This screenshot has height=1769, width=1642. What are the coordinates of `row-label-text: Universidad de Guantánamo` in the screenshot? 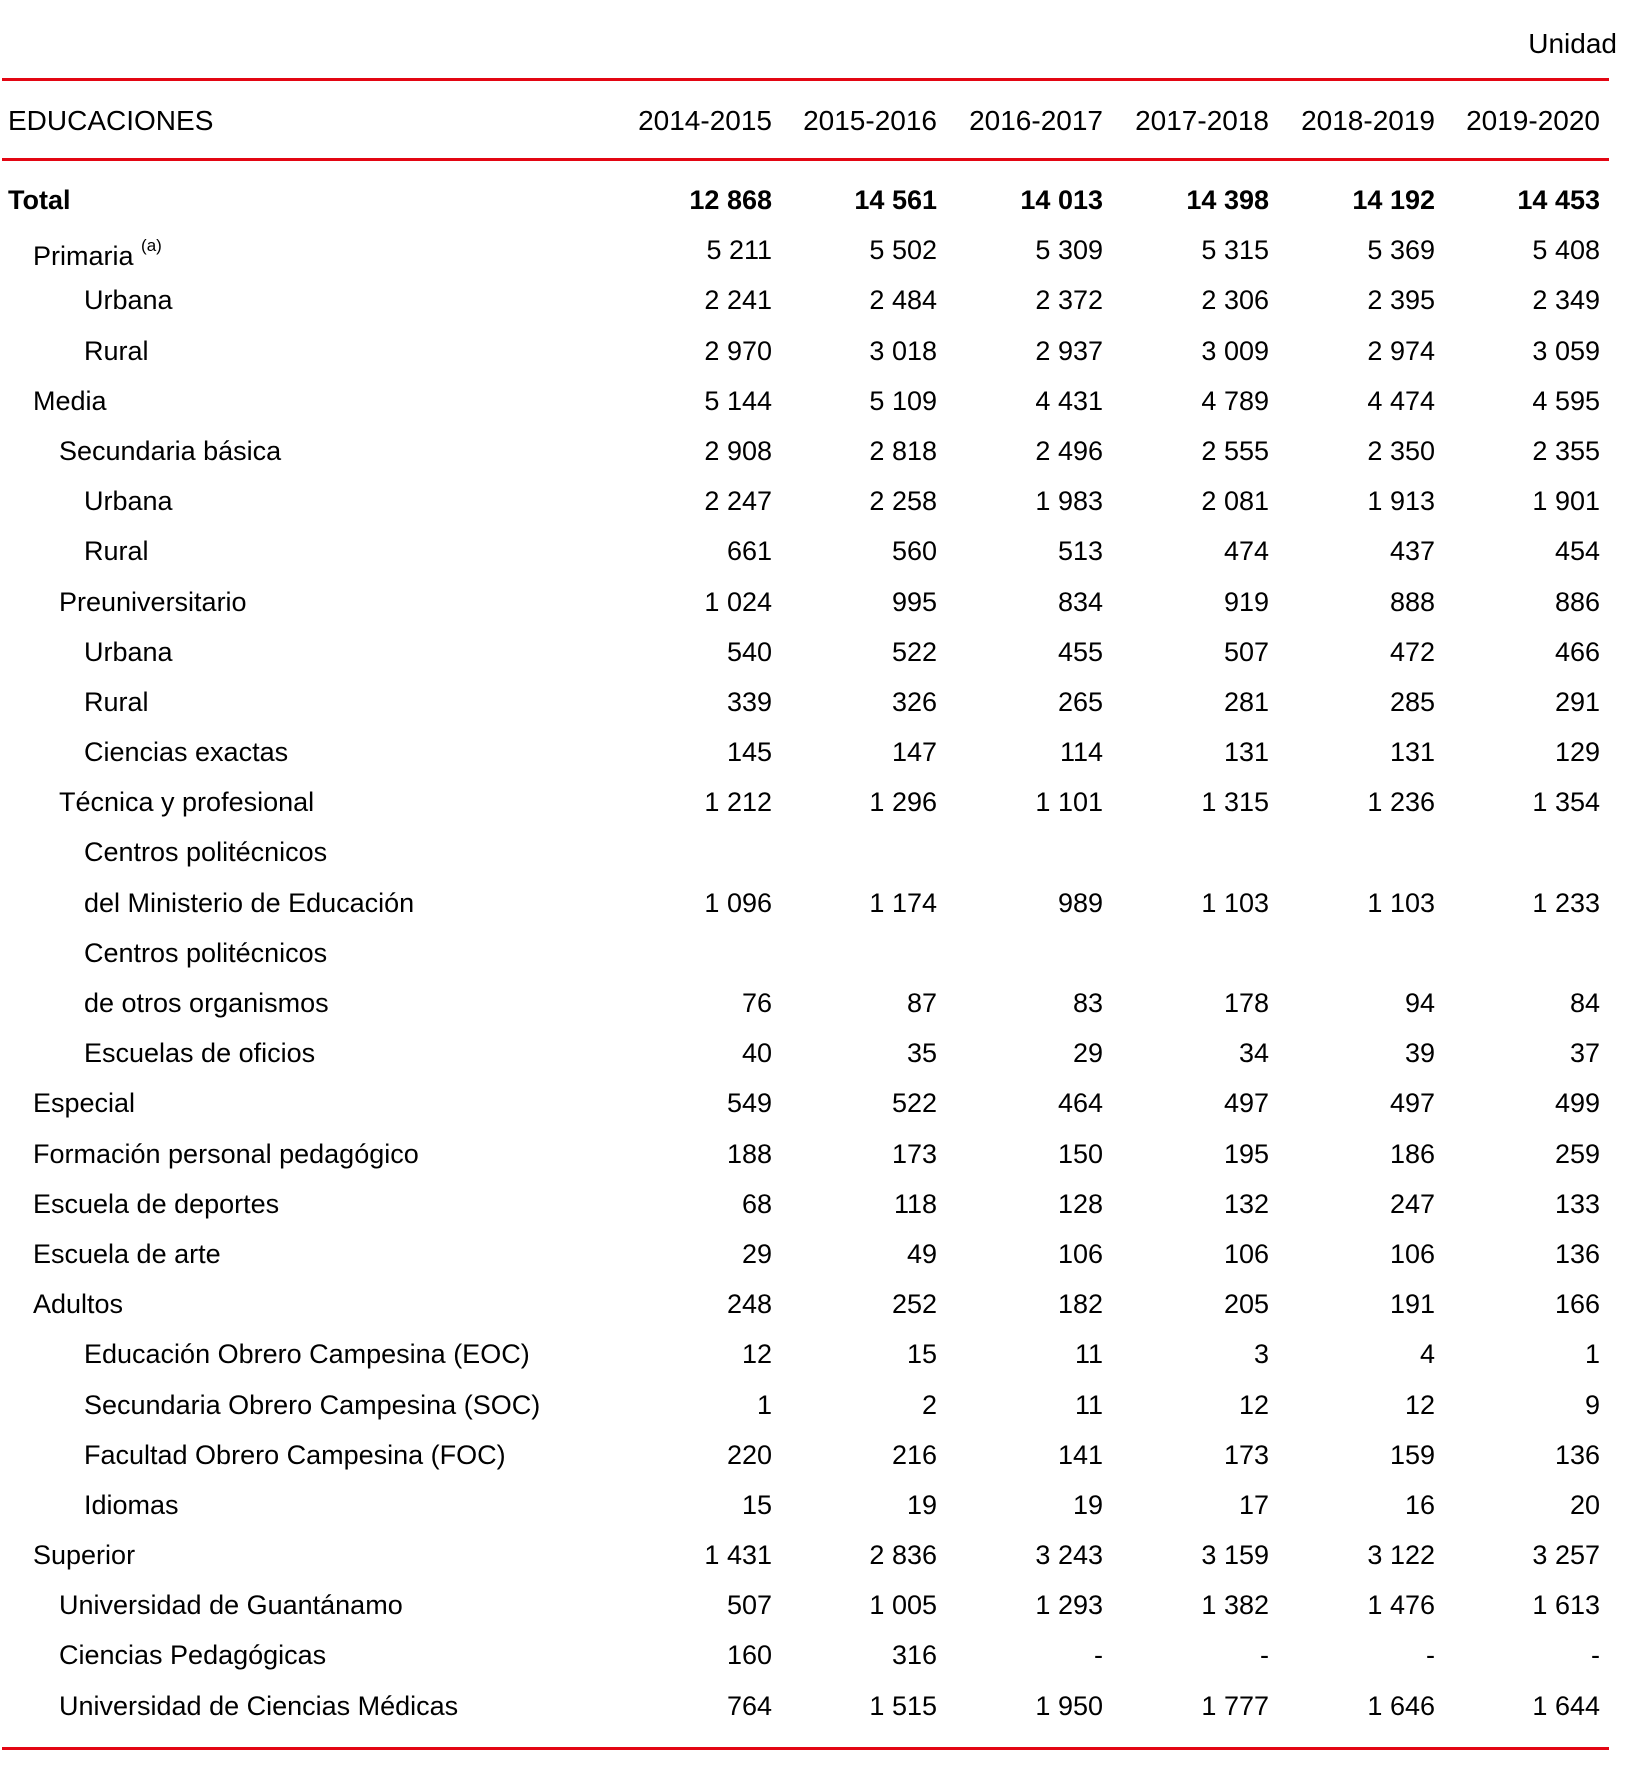 It's located at (231, 1605).